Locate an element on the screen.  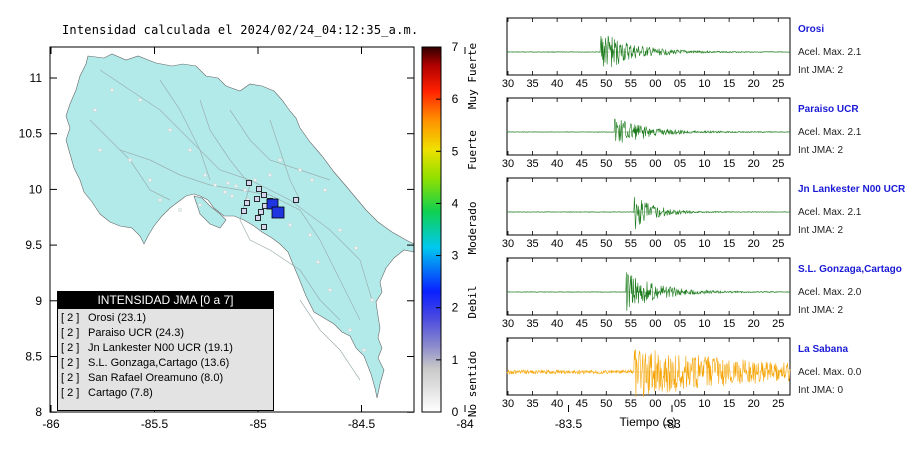
legend-item: [ 2 ] Cartago (7.8) is located at coordinates (165, 393).